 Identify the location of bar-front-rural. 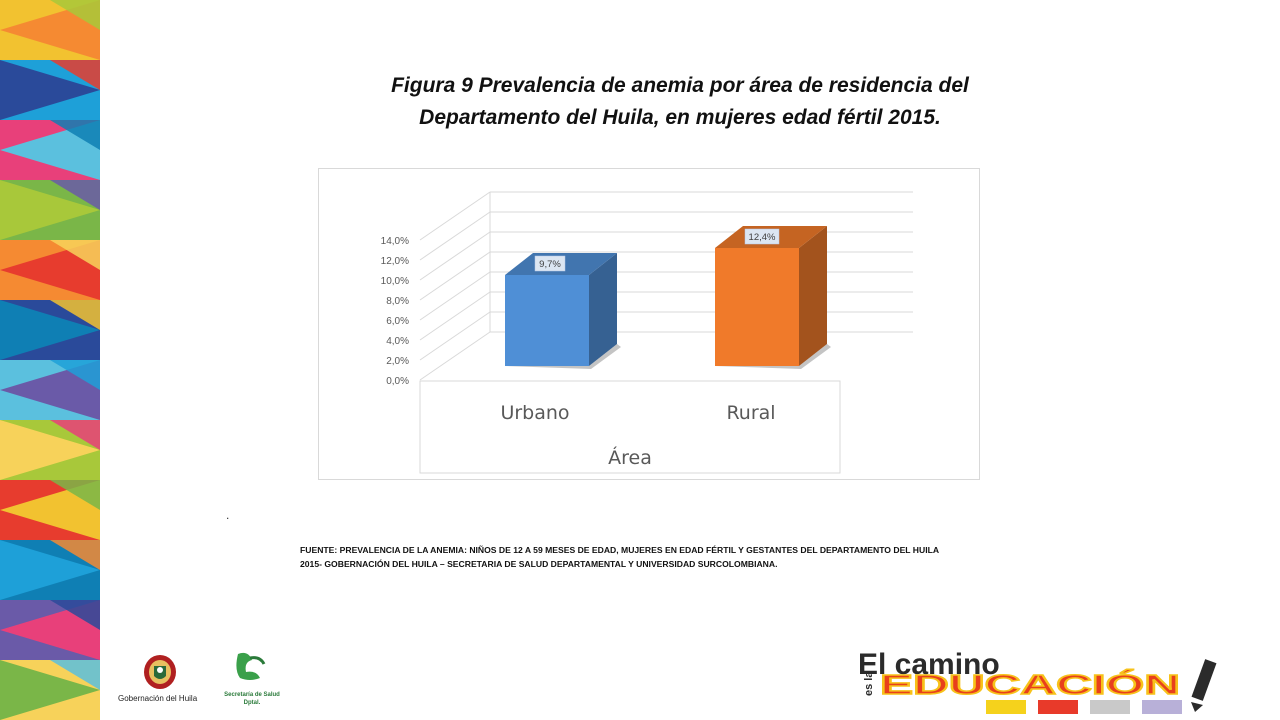
(757, 307).